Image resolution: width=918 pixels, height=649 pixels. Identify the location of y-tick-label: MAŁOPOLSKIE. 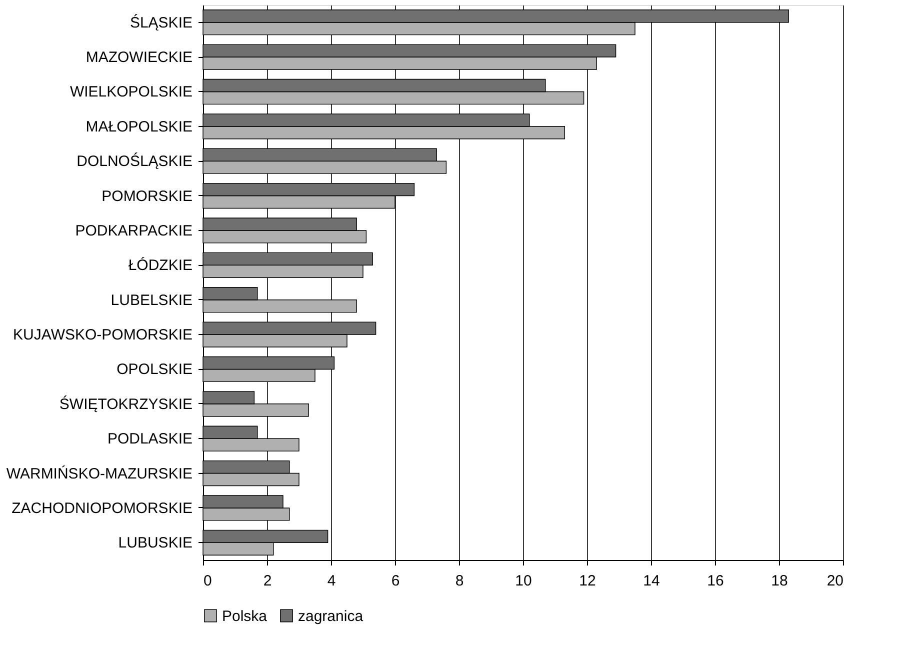
(139, 127).